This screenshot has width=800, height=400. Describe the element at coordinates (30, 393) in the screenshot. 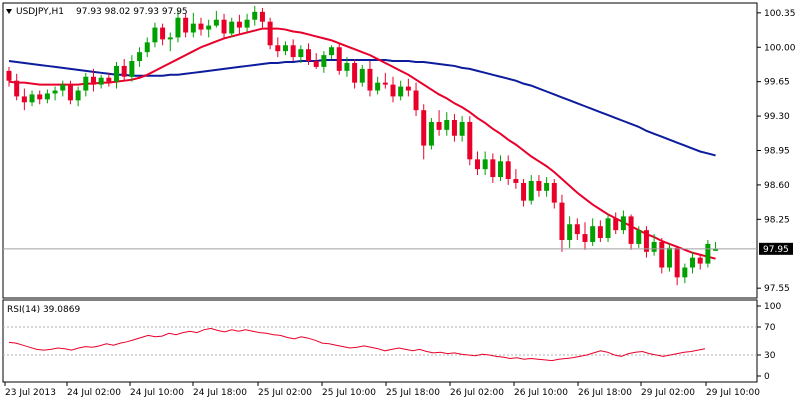

I see `time-tick-label: 23 Jul 2013` at that location.